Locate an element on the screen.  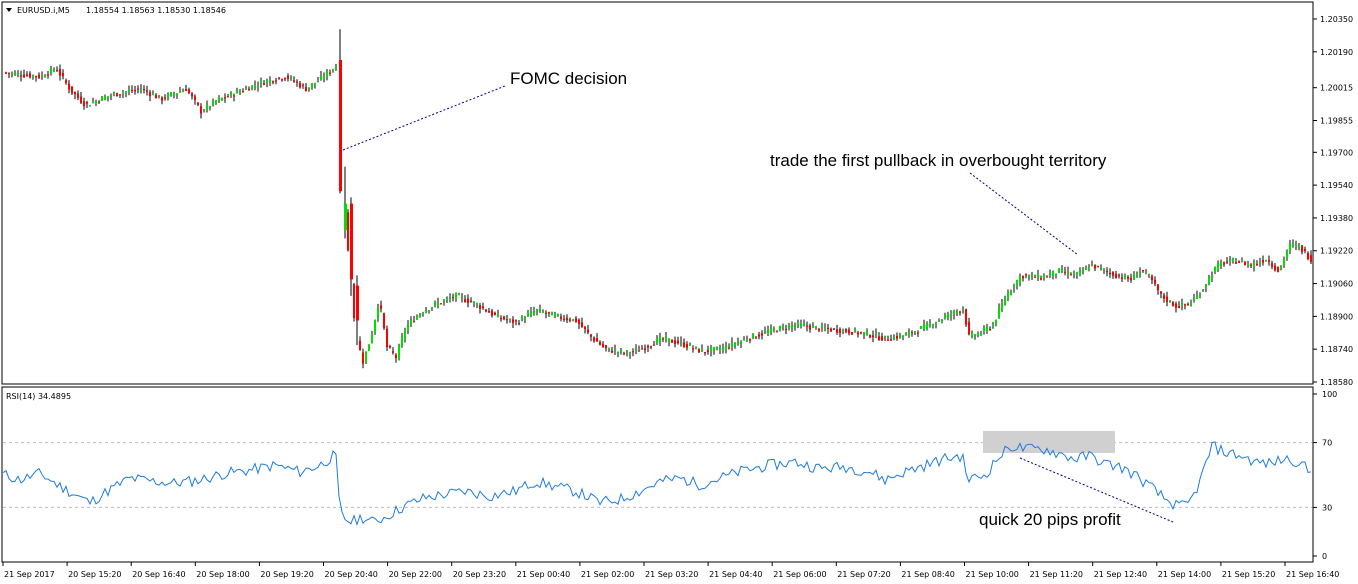
collapse-triangle-icon is located at coordinates (9, 10).